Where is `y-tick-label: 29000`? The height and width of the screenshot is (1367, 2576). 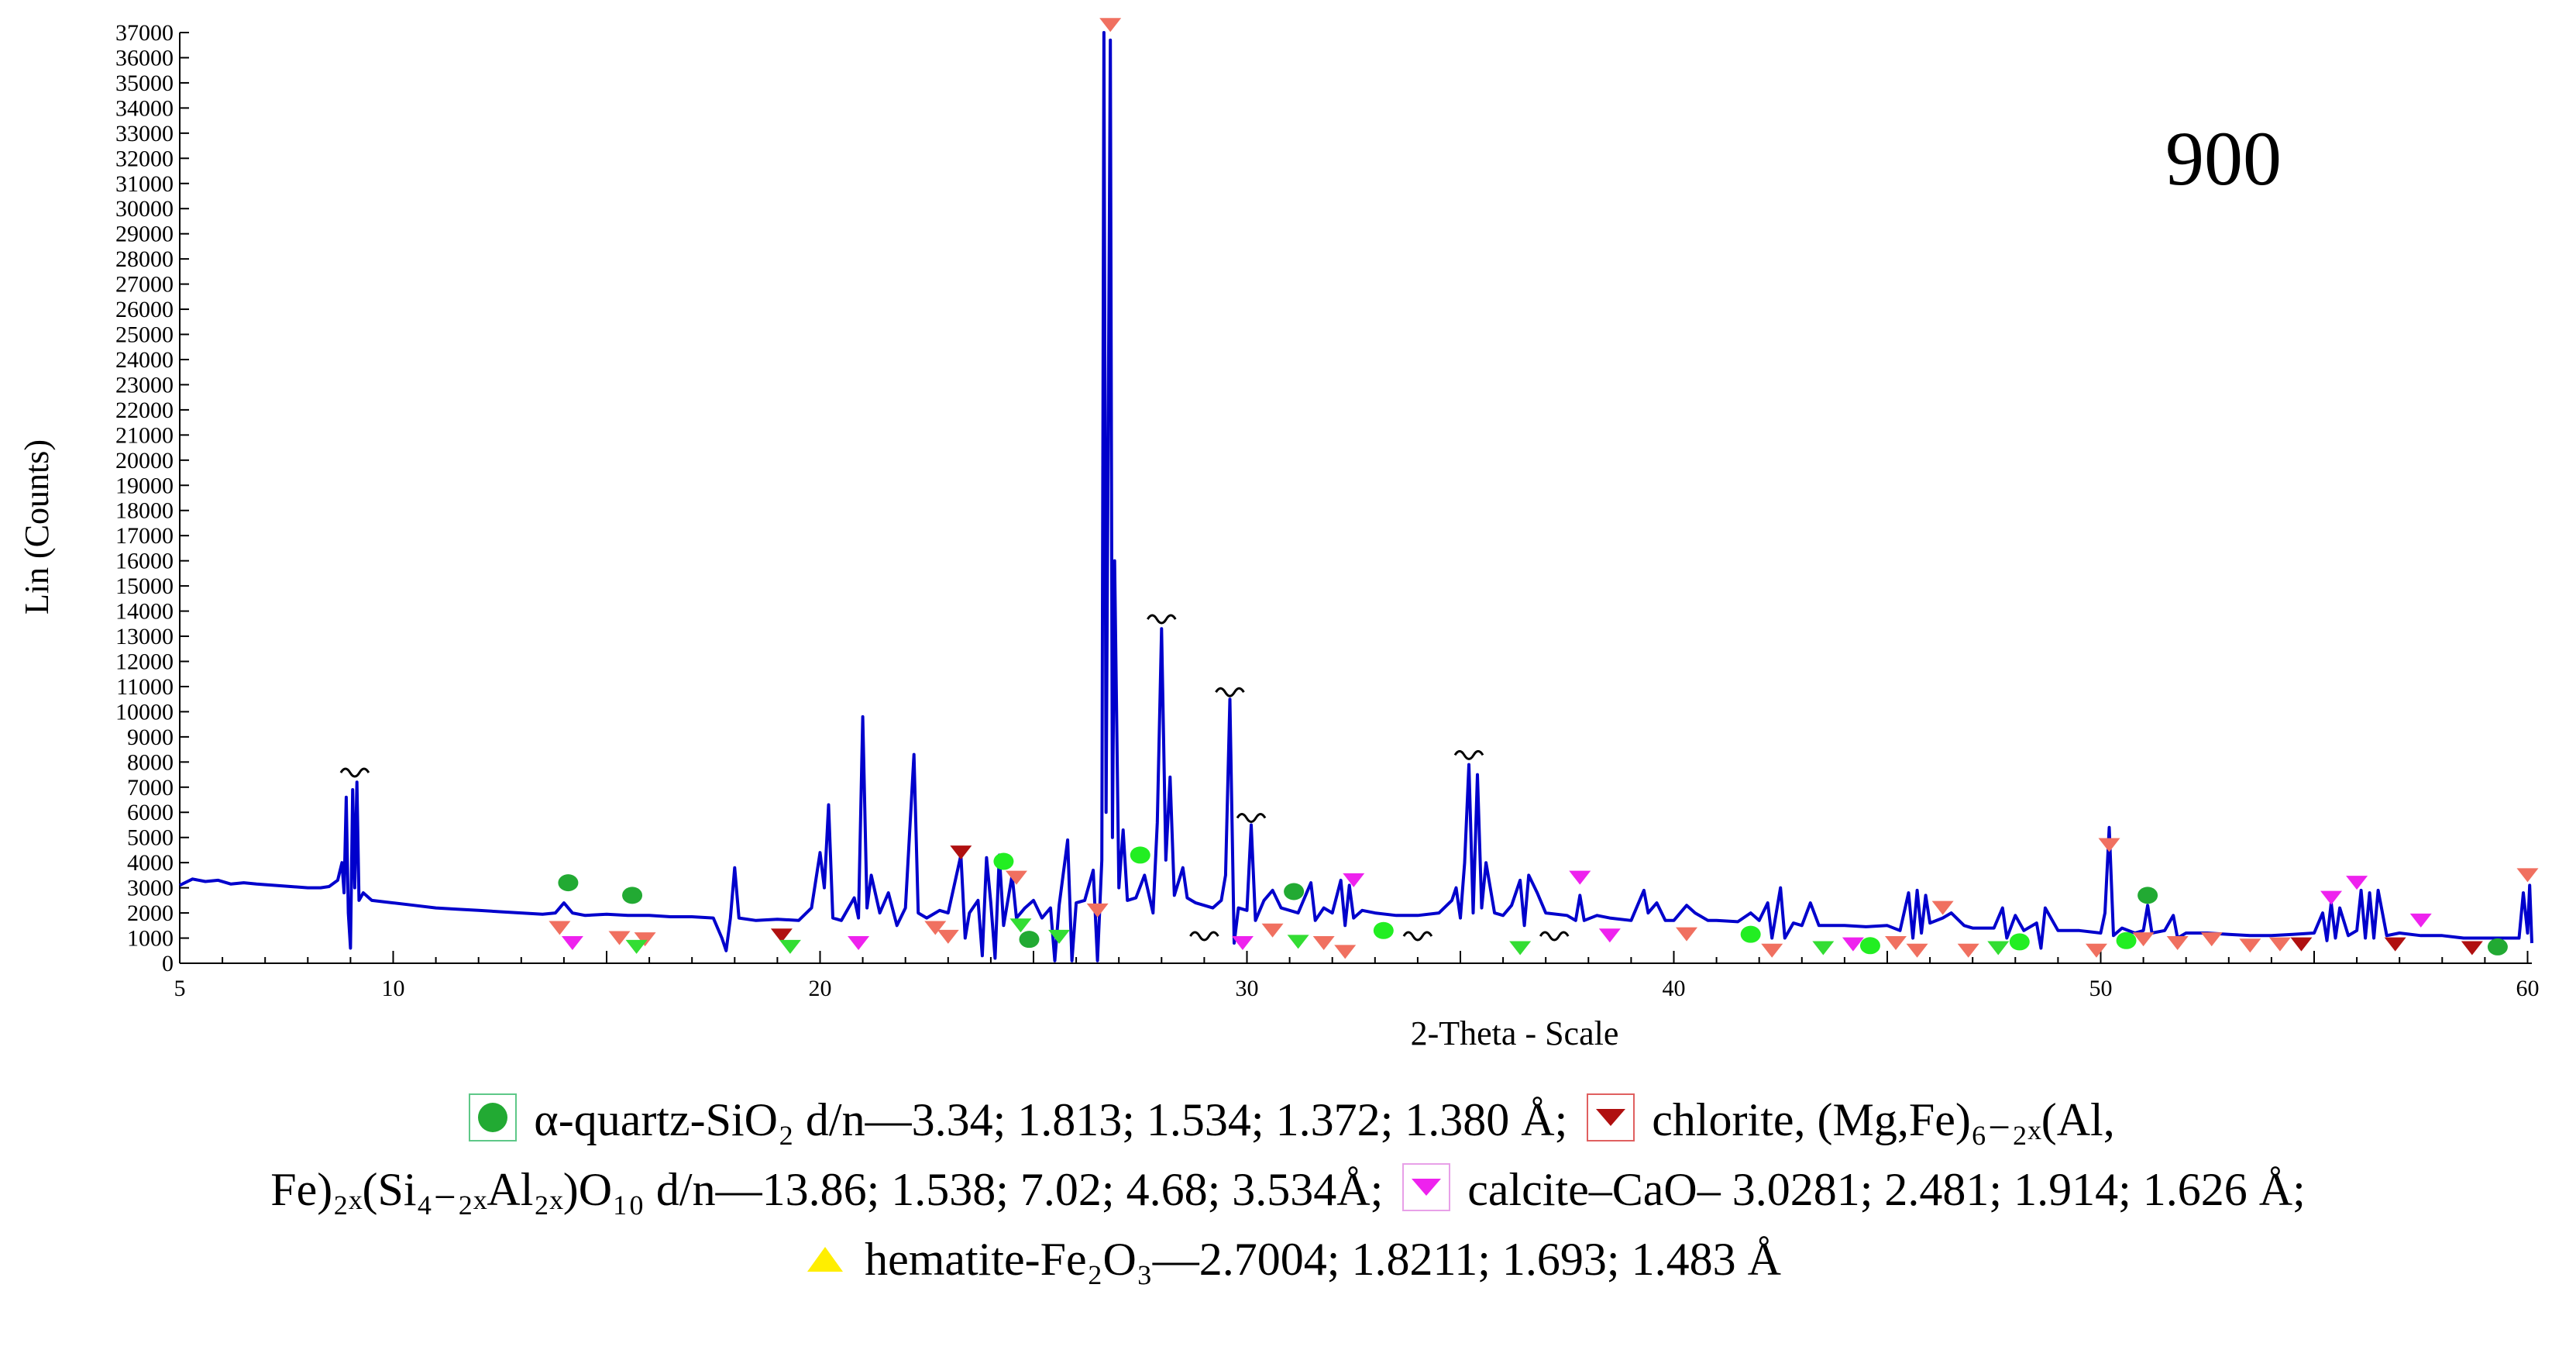
y-tick-label: 29000 is located at coordinates (144, 234).